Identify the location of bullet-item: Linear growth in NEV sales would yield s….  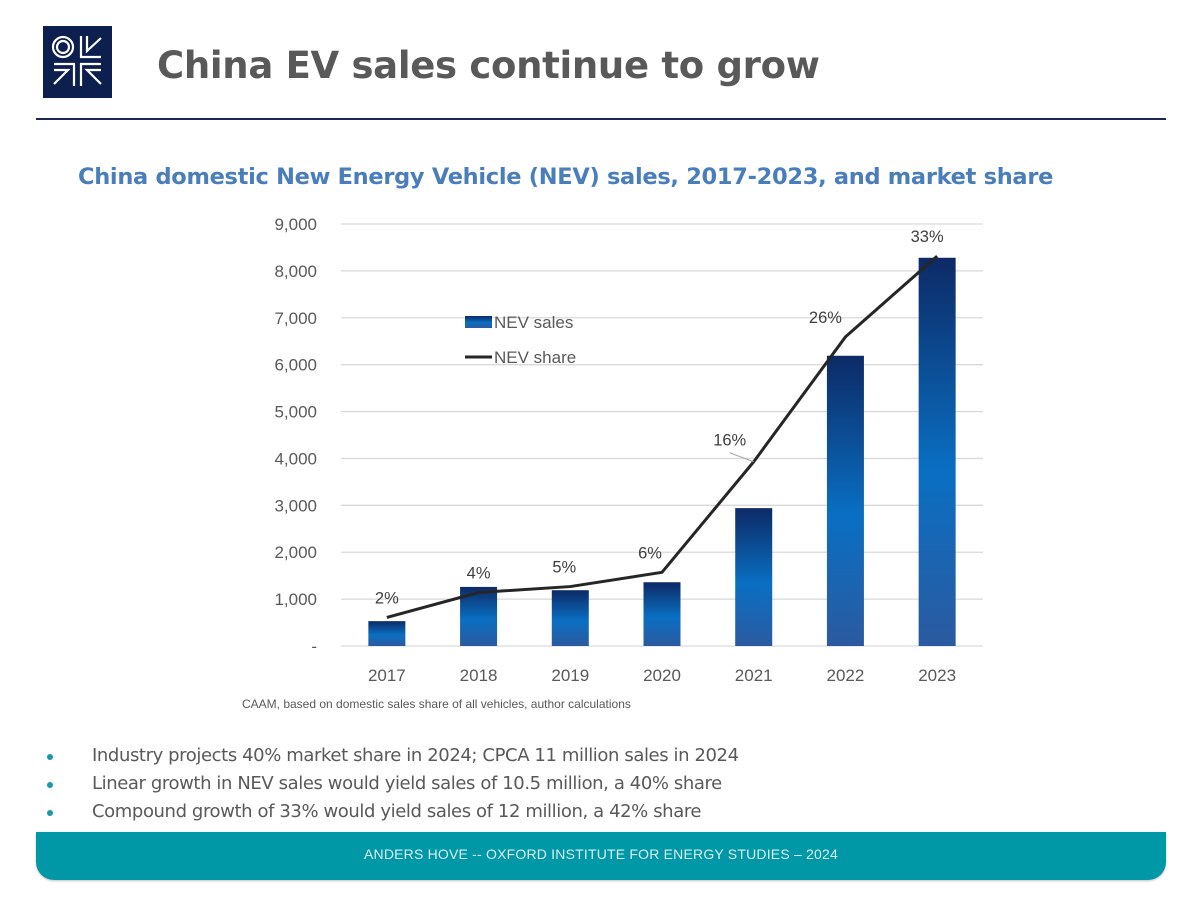
(393, 784).